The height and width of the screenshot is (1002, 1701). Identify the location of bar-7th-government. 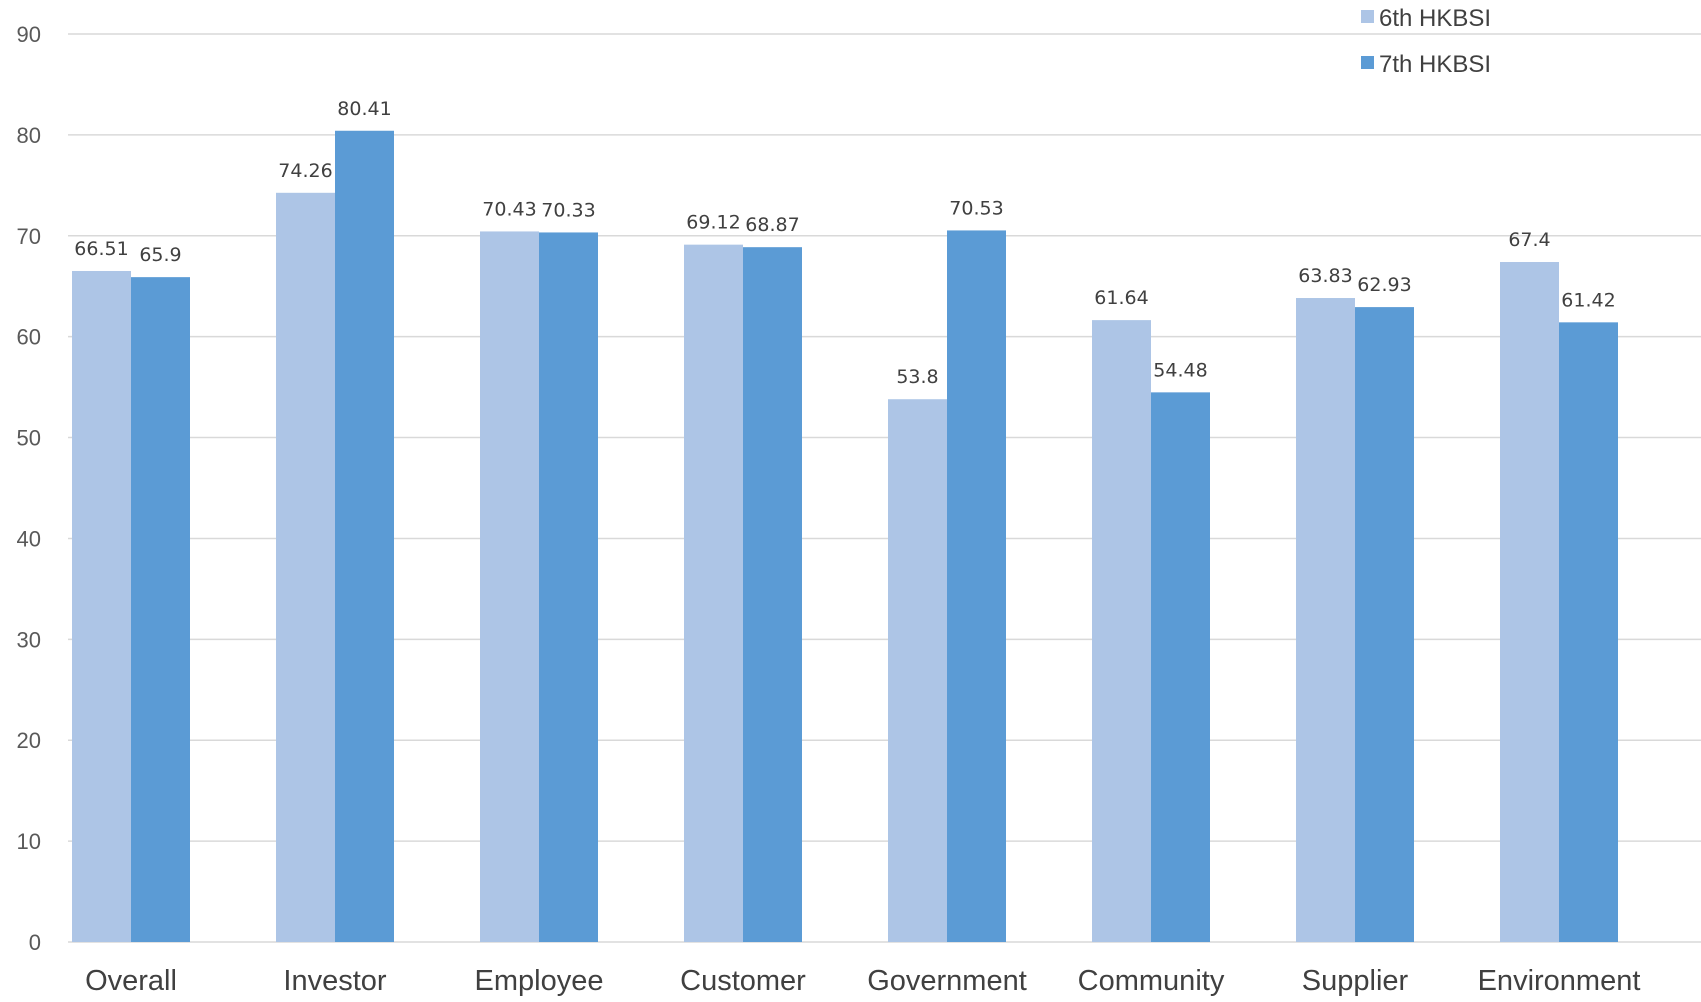
(976, 586).